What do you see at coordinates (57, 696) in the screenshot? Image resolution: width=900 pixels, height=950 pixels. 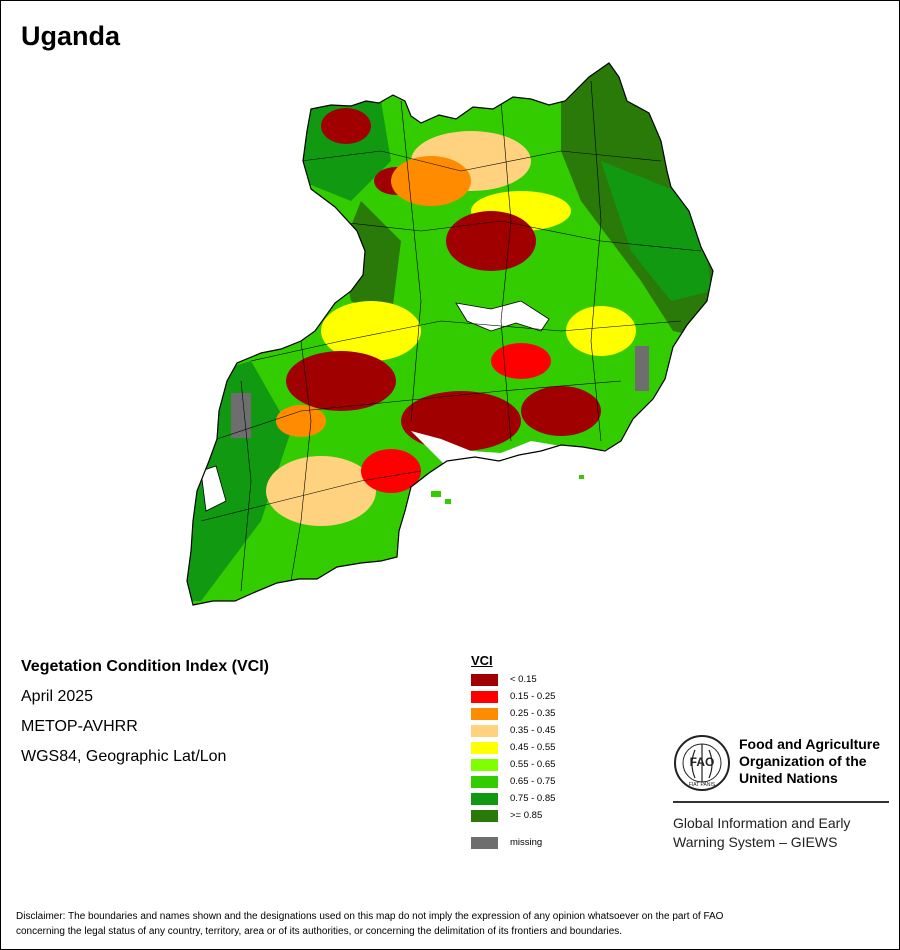 I see `period-label: April 2025` at bounding box center [57, 696].